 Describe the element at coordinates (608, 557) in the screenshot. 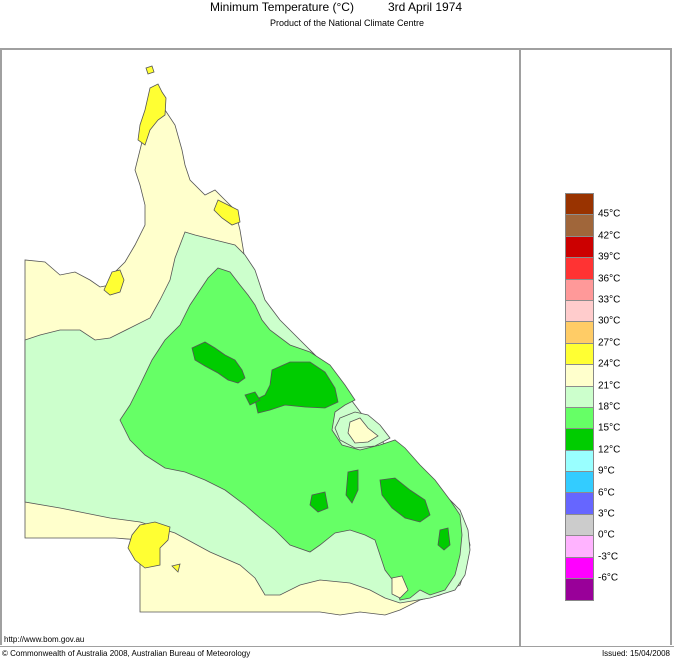

I see `legend-label: -3°C` at that location.